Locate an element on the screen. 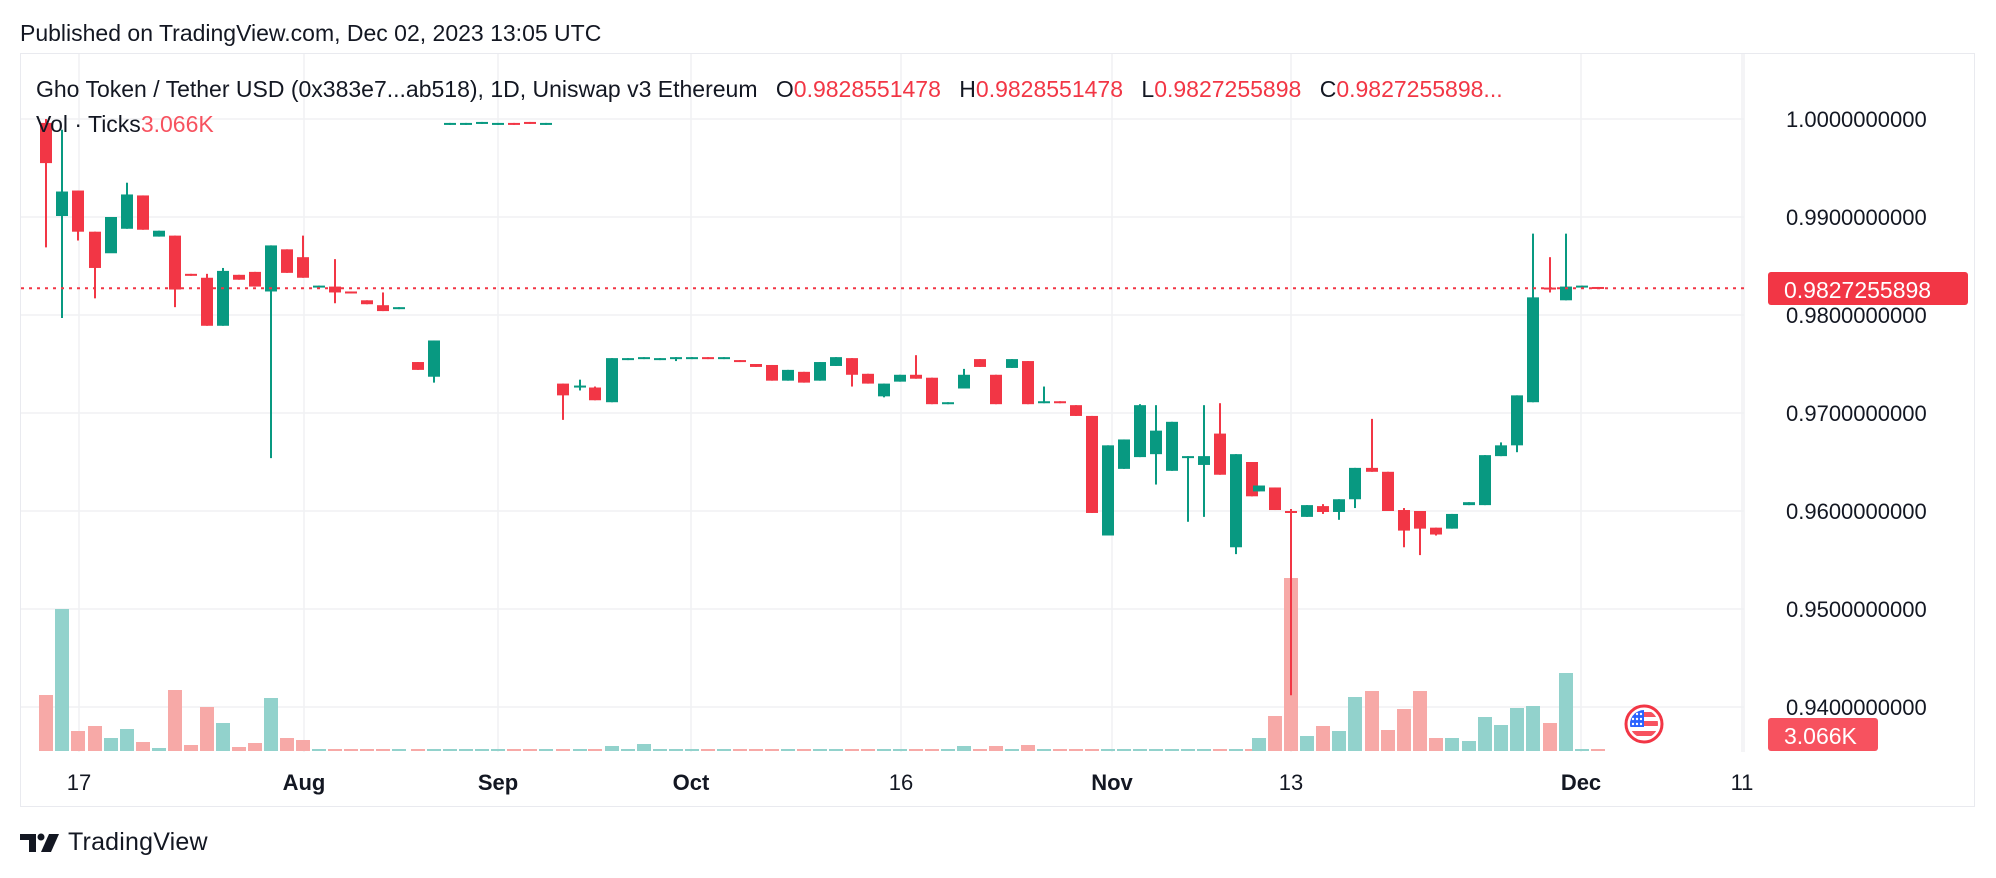  tradingview-logo: TradingView is located at coordinates (114, 842).